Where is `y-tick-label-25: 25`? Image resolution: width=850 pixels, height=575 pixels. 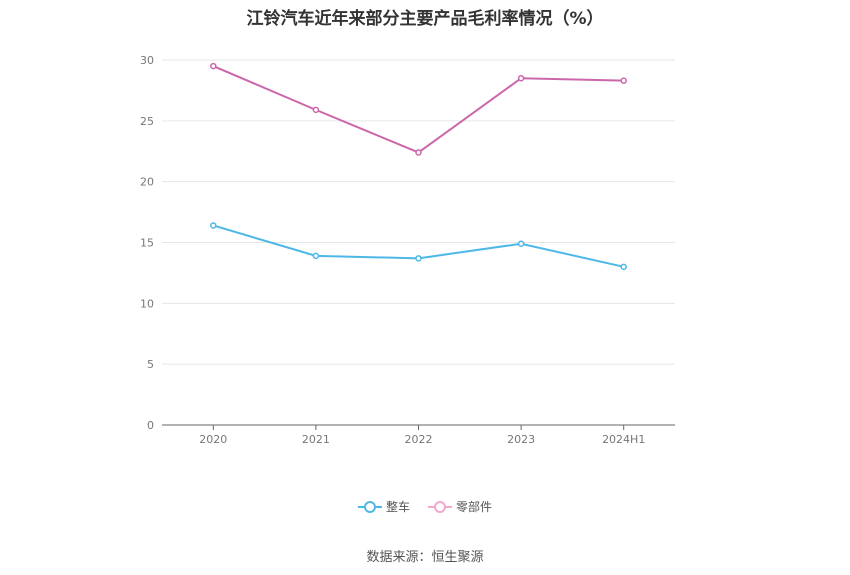 y-tick-label-25: 25 is located at coordinates (147, 121).